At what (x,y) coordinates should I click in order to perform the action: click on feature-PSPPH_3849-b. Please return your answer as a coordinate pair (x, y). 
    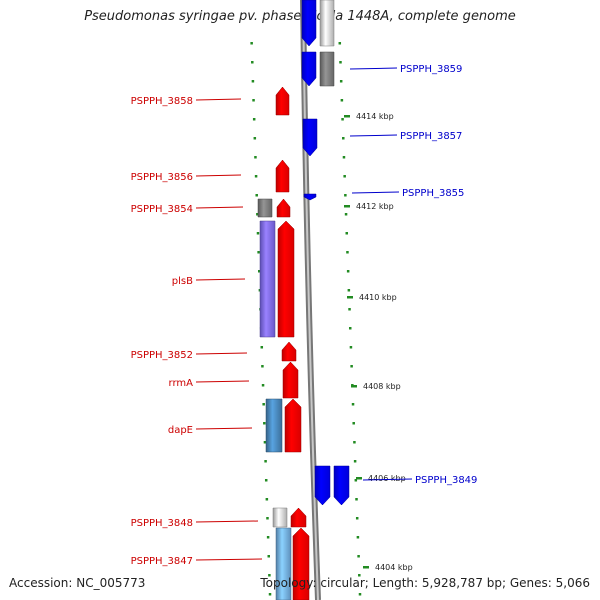
    Looking at the image, I should click on (341, 485).